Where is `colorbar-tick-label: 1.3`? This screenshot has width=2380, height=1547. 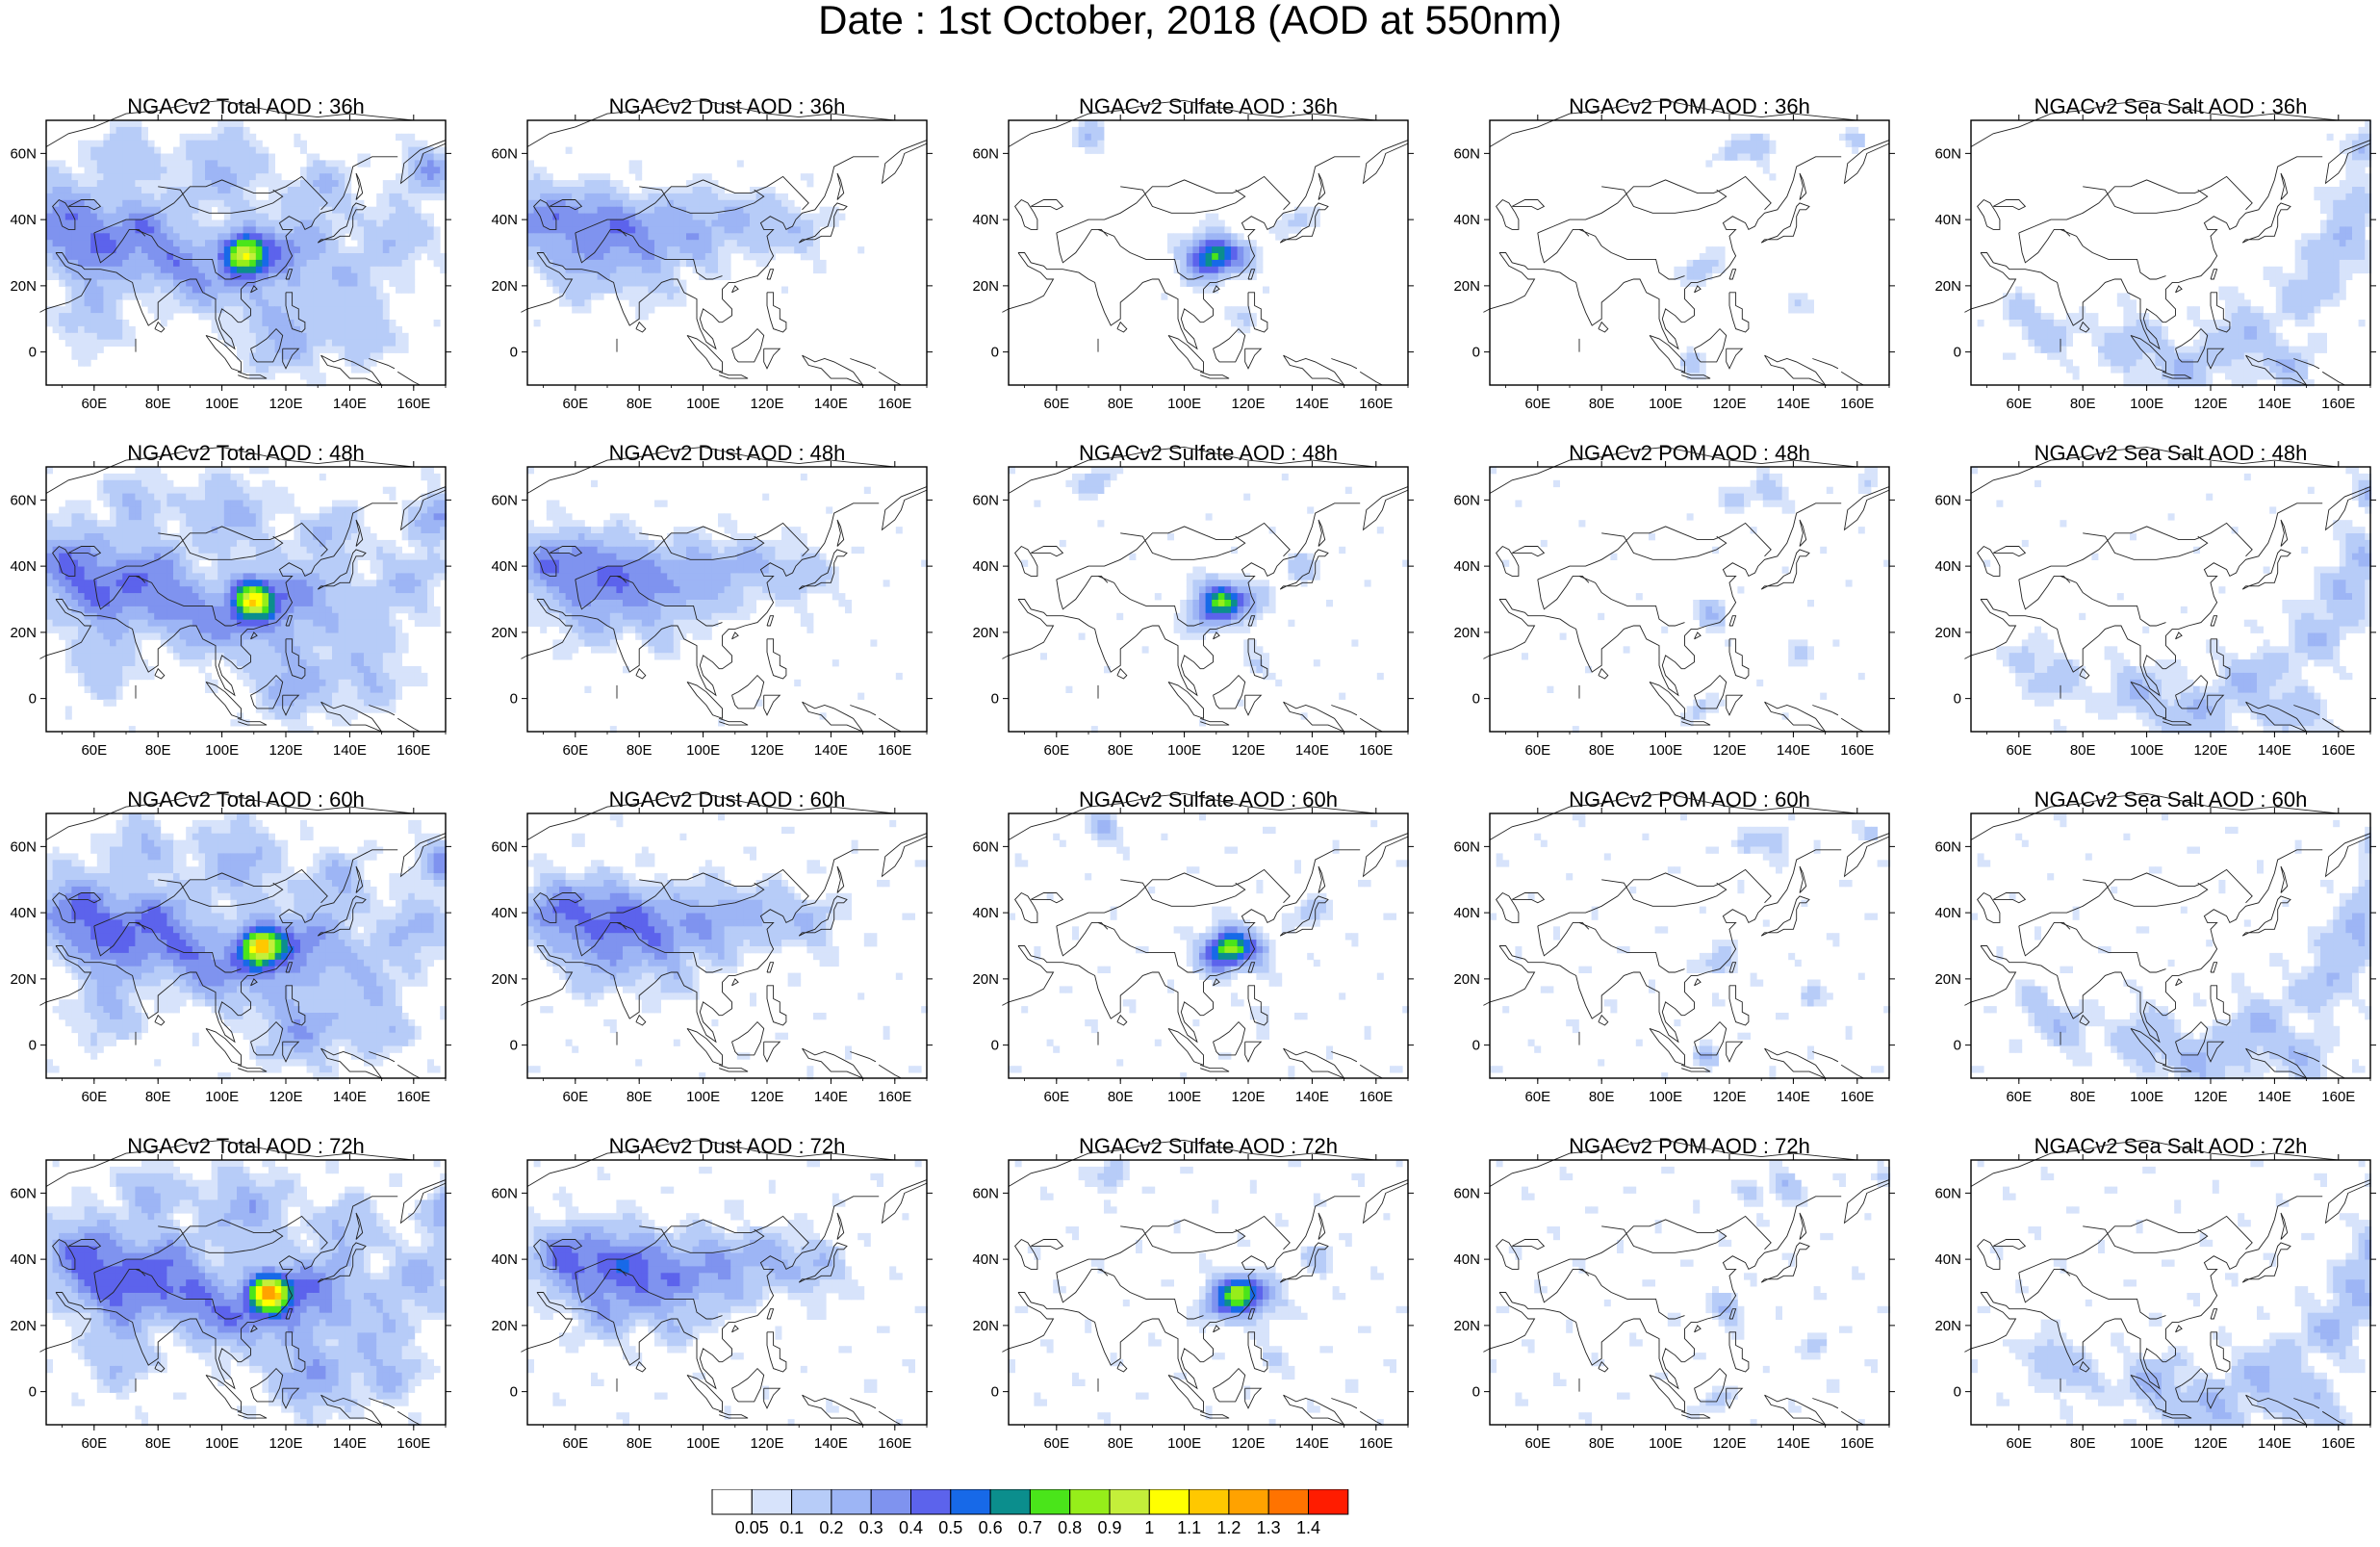 colorbar-tick-label: 1.3 is located at coordinates (1269, 1528).